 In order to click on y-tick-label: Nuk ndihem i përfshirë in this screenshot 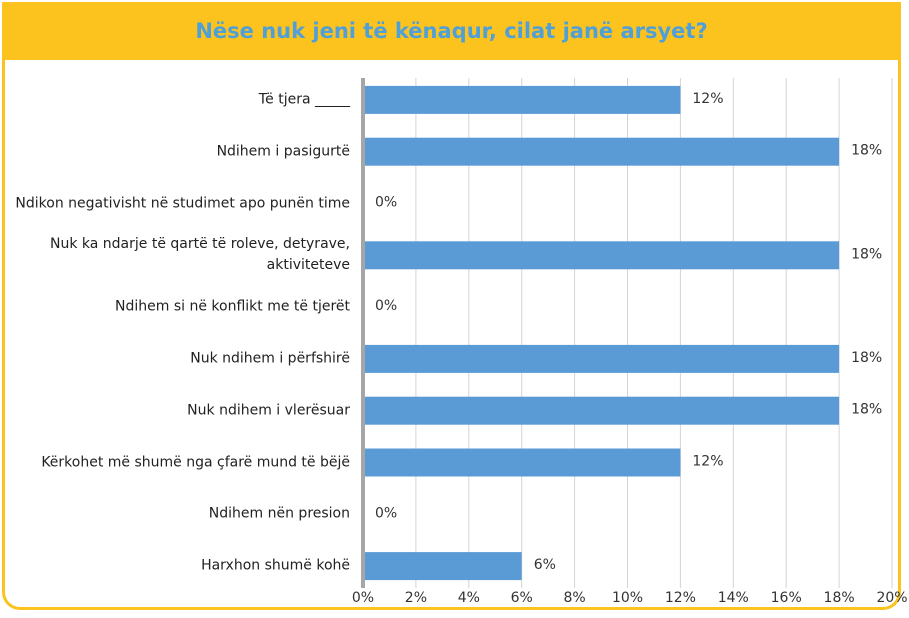, I will do `click(270, 358)`.